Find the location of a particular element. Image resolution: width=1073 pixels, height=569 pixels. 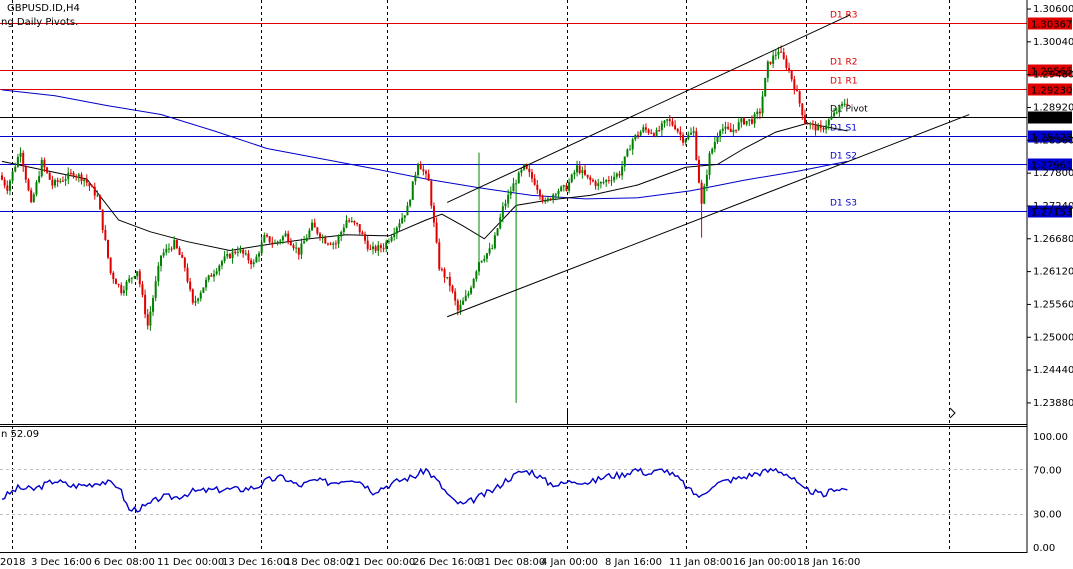

pivot-price-label: 1.29230 is located at coordinates (1051, 91).